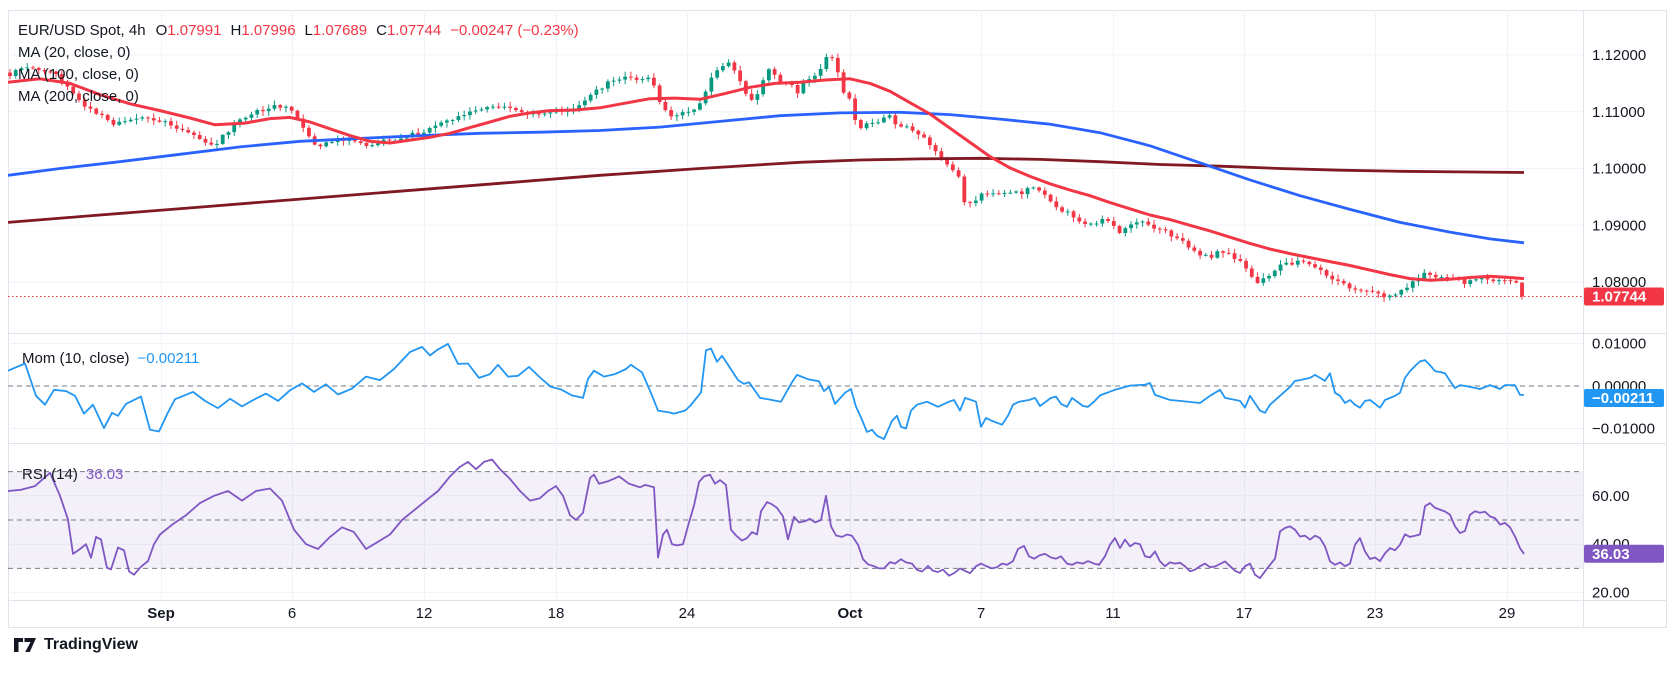 This screenshot has width=1674, height=674. Describe the element at coordinates (1113, 613) in the screenshot. I see `svg-text: 11` at that location.